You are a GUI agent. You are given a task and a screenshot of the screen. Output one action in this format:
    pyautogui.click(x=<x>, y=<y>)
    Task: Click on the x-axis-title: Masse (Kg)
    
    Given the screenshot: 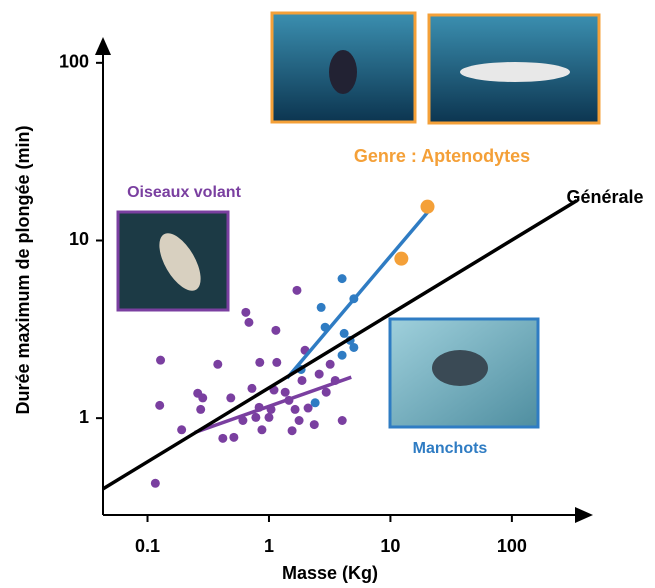 What is the action you would take?
    pyautogui.click(x=330, y=573)
    